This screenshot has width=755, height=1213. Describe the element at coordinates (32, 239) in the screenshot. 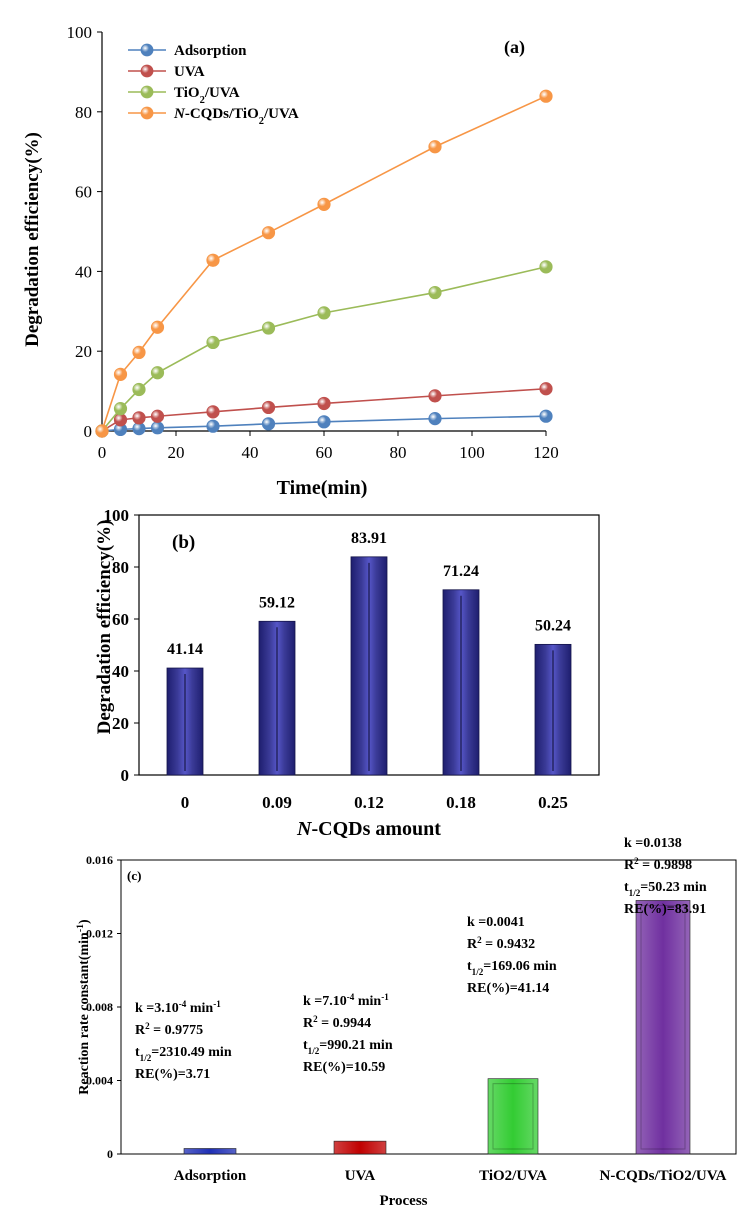

I see `chart-a-y-label: Degradation efficiency(%)` at that location.